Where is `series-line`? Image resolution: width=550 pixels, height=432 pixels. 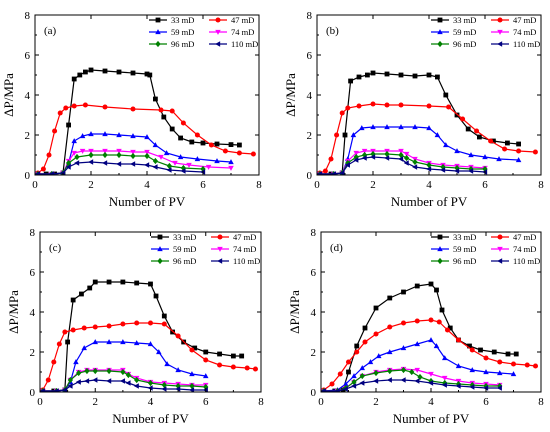
series-line is located at coordinates (427, 138).